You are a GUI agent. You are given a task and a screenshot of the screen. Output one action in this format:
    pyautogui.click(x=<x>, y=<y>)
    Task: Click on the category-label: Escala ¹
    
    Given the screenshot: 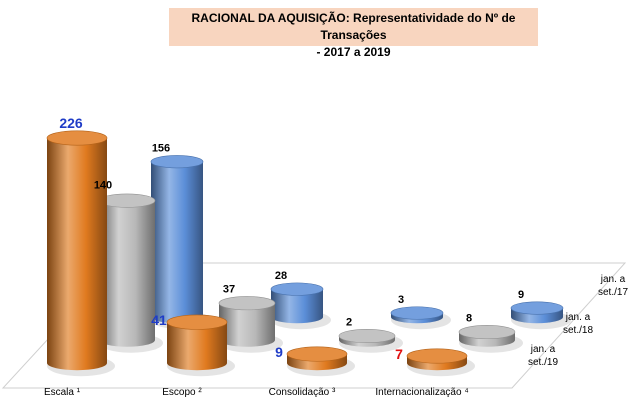 What is the action you would take?
    pyautogui.click(x=62, y=392)
    